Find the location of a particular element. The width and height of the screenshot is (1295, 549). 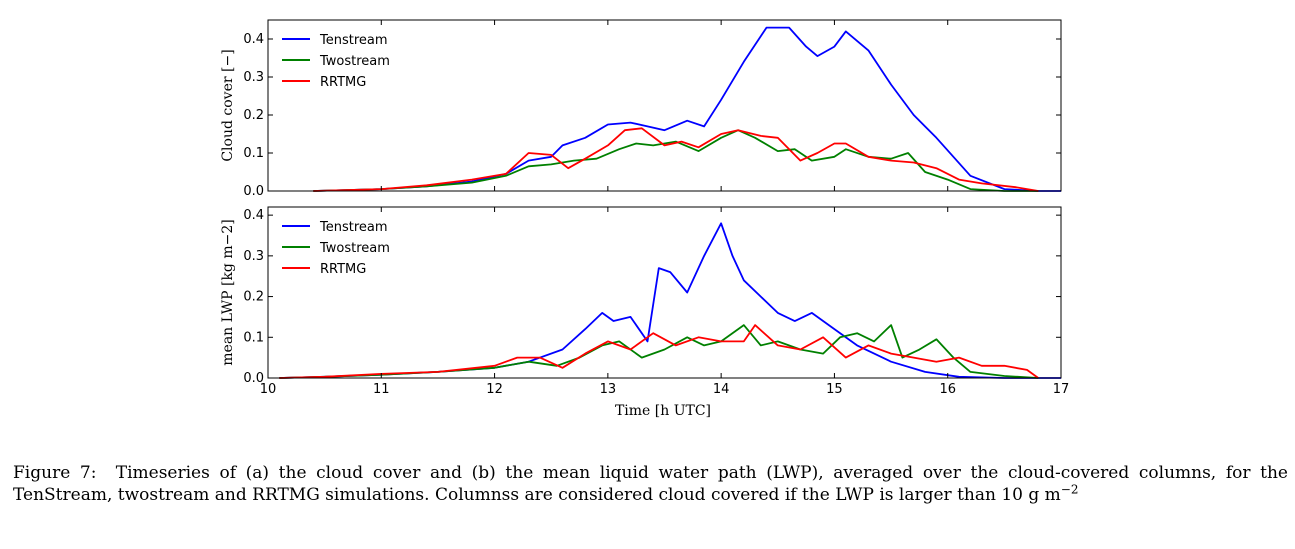

y-axis-label: mean LWP [kg m−2] is located at coordinates (228, 292).